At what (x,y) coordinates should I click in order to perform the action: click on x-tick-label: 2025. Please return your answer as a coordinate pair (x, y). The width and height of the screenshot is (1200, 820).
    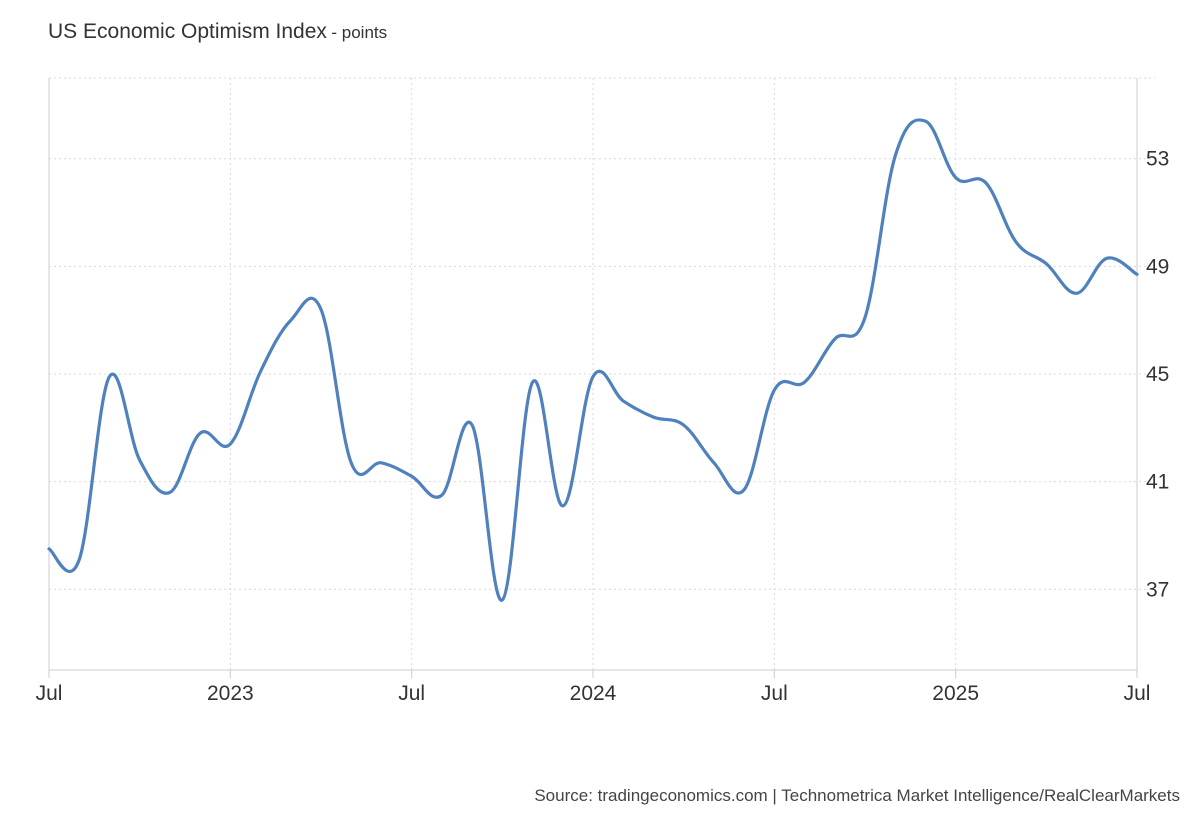
    Looking at the image, I should click on (955, 693).